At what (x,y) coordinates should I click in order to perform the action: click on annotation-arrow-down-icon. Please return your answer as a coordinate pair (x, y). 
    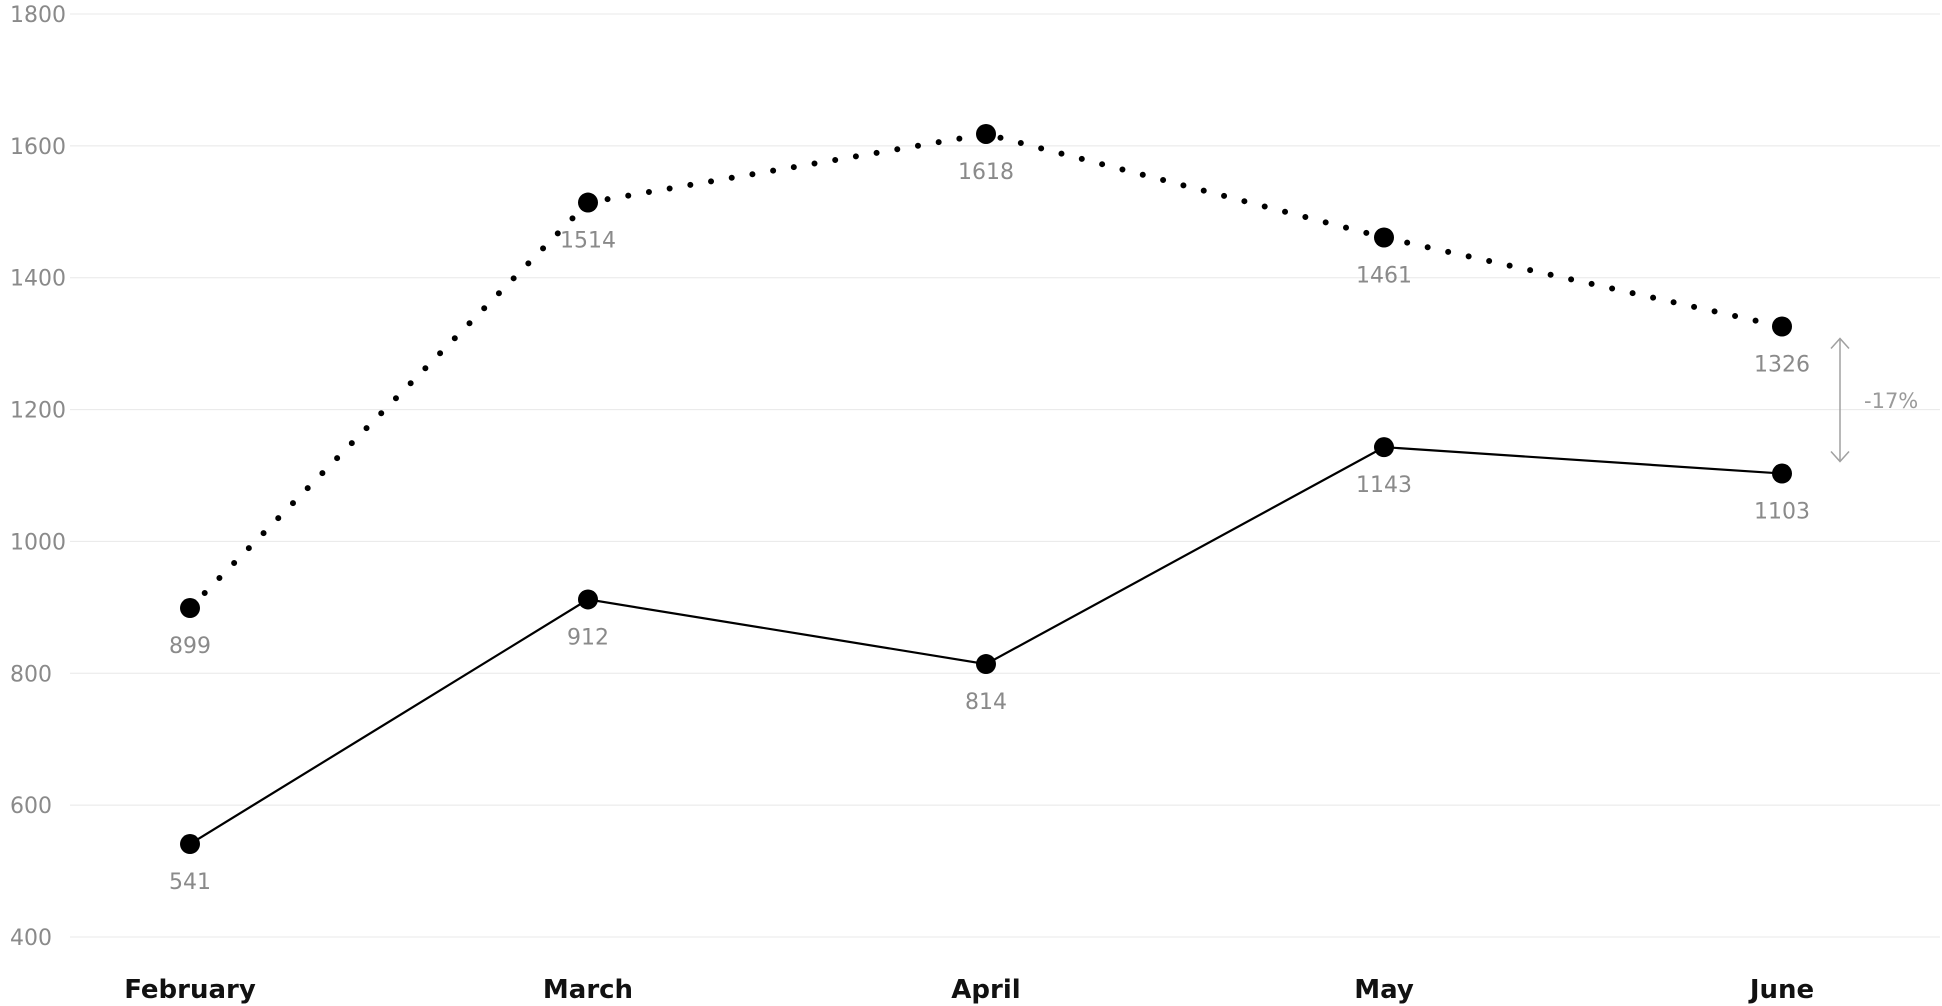
    Looking at the image, I should click on (1840, 457).